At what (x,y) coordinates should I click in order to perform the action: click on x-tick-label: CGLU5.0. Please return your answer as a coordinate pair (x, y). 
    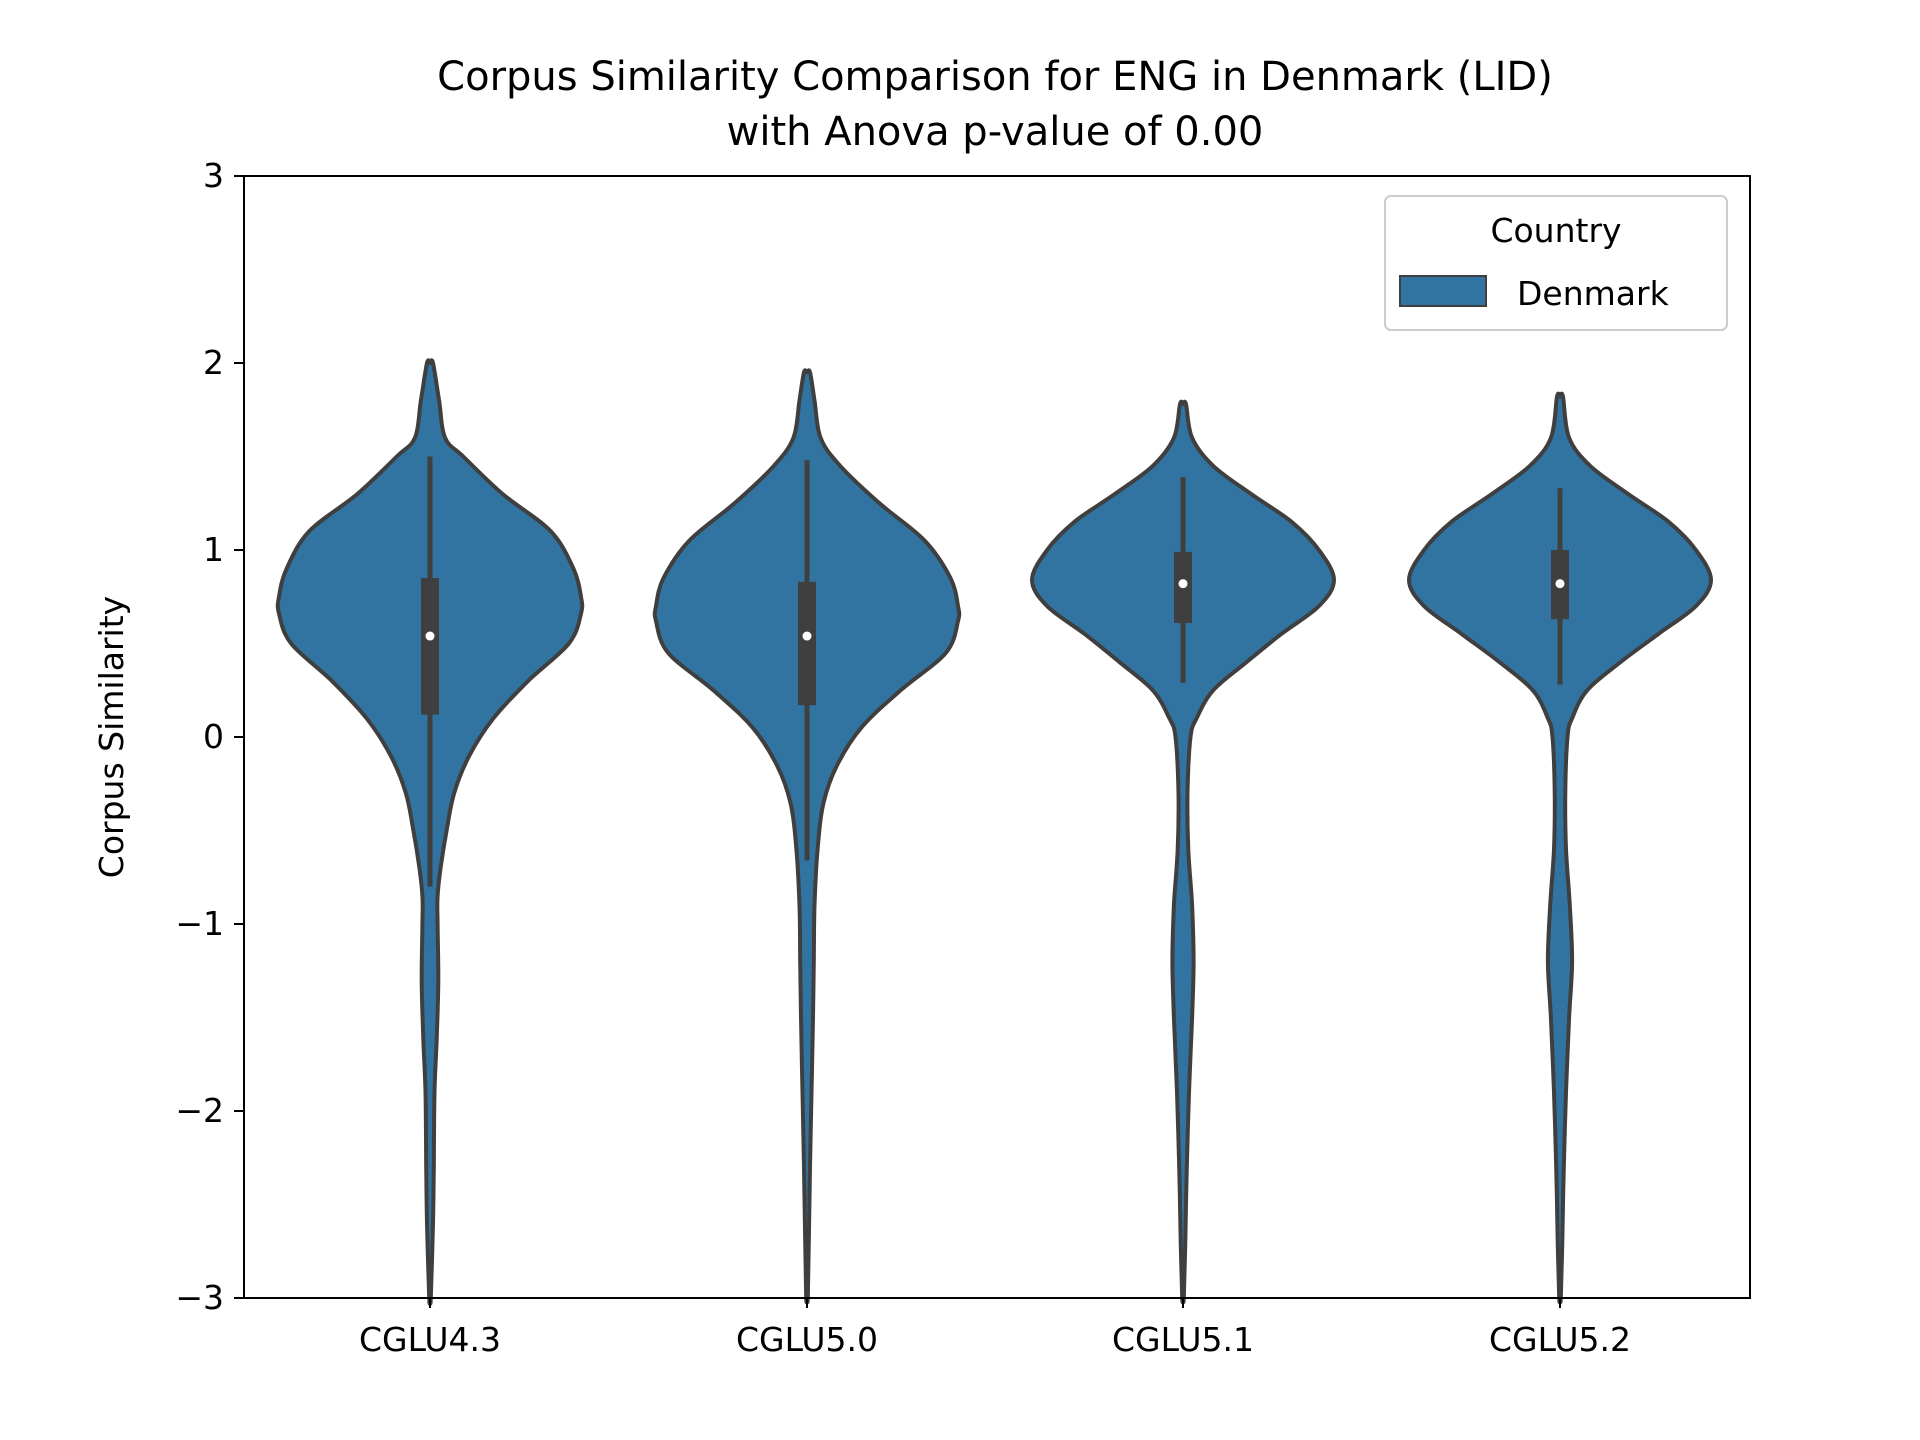
    Looking at the image, I should click on (807, 1339).